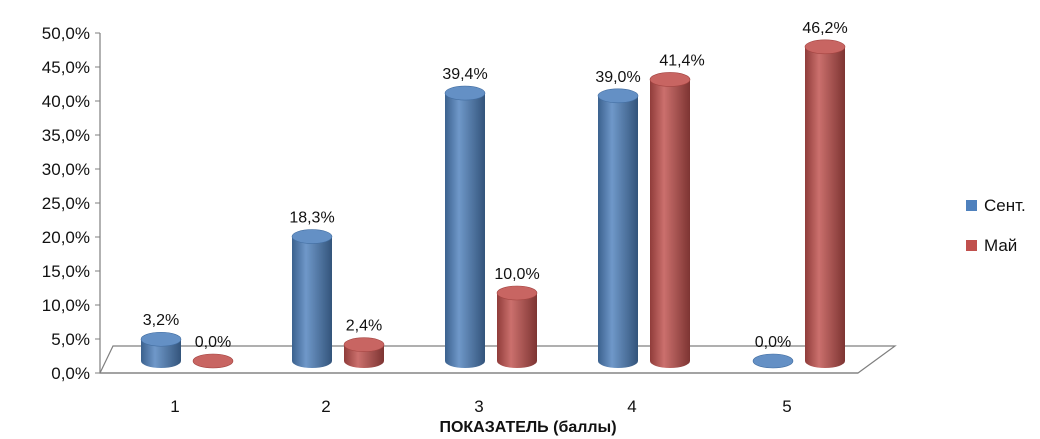 The height and width of the screenshot is (439, 1040). I want to click on y-tick-label: 30,0%, so click(66, 169).